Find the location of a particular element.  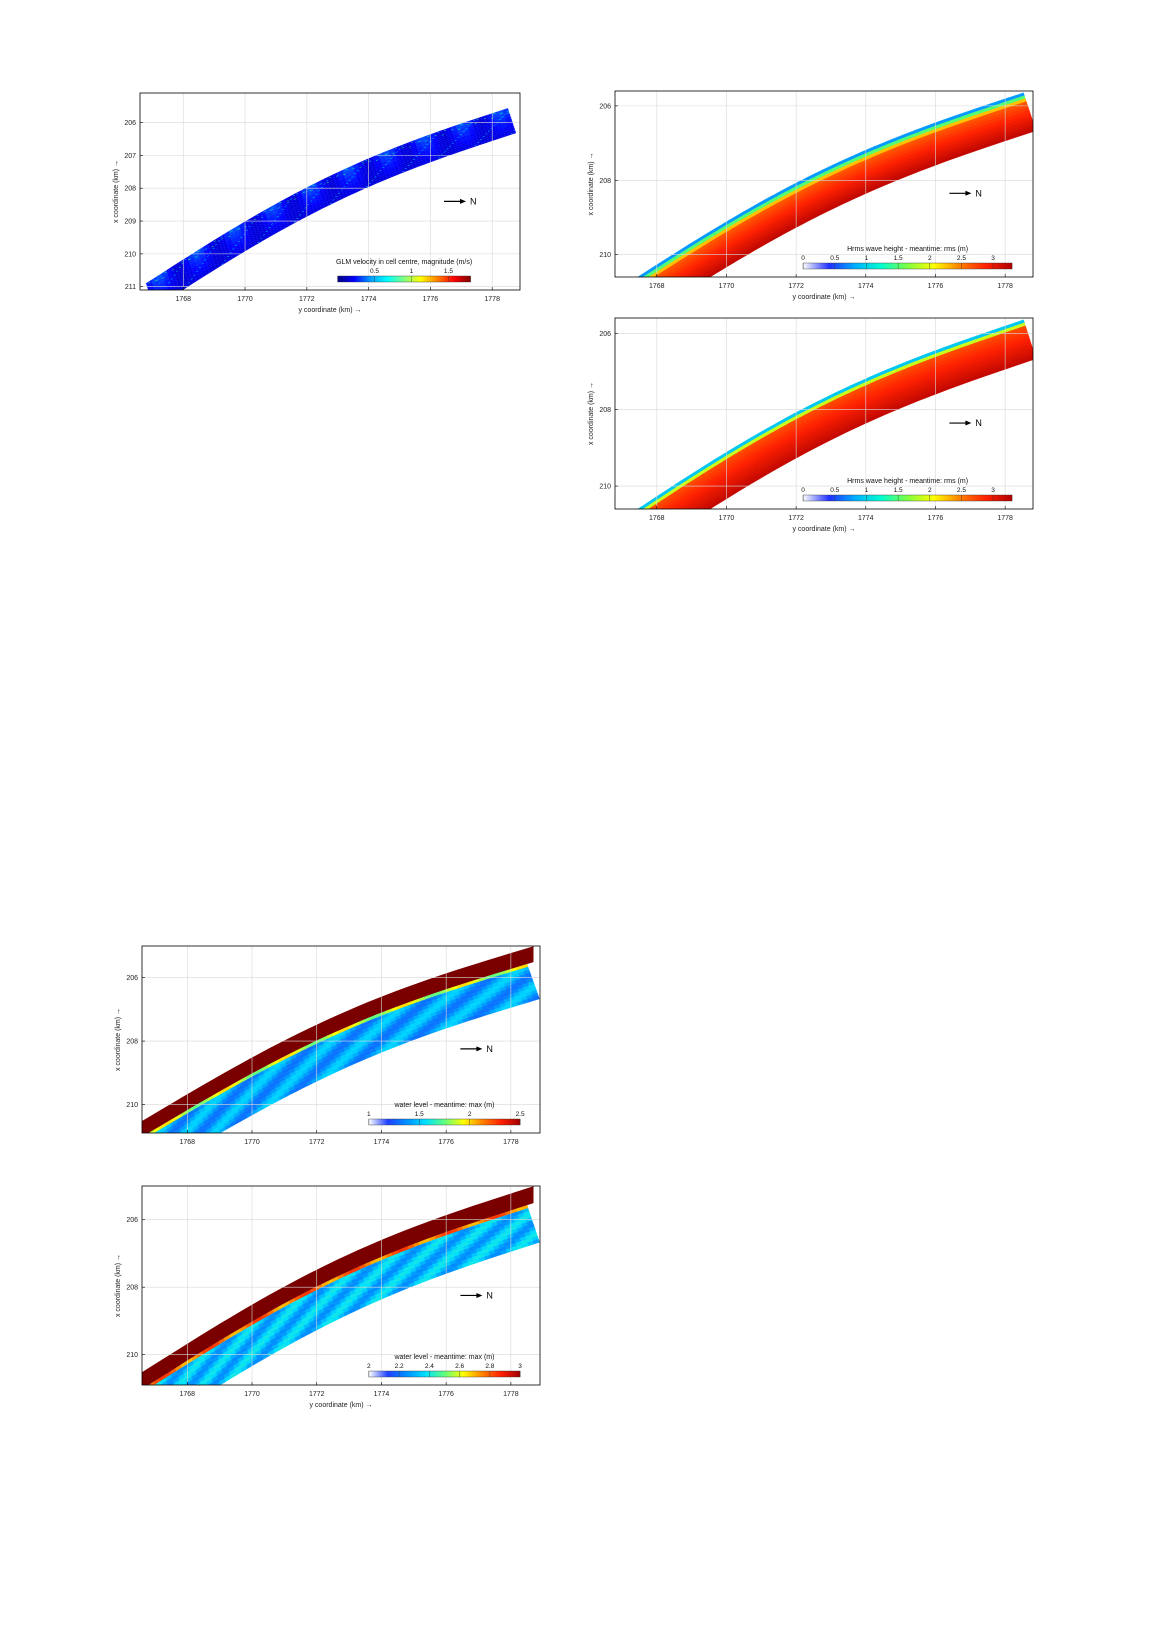

colorbar is located at coordinates (907, 498).